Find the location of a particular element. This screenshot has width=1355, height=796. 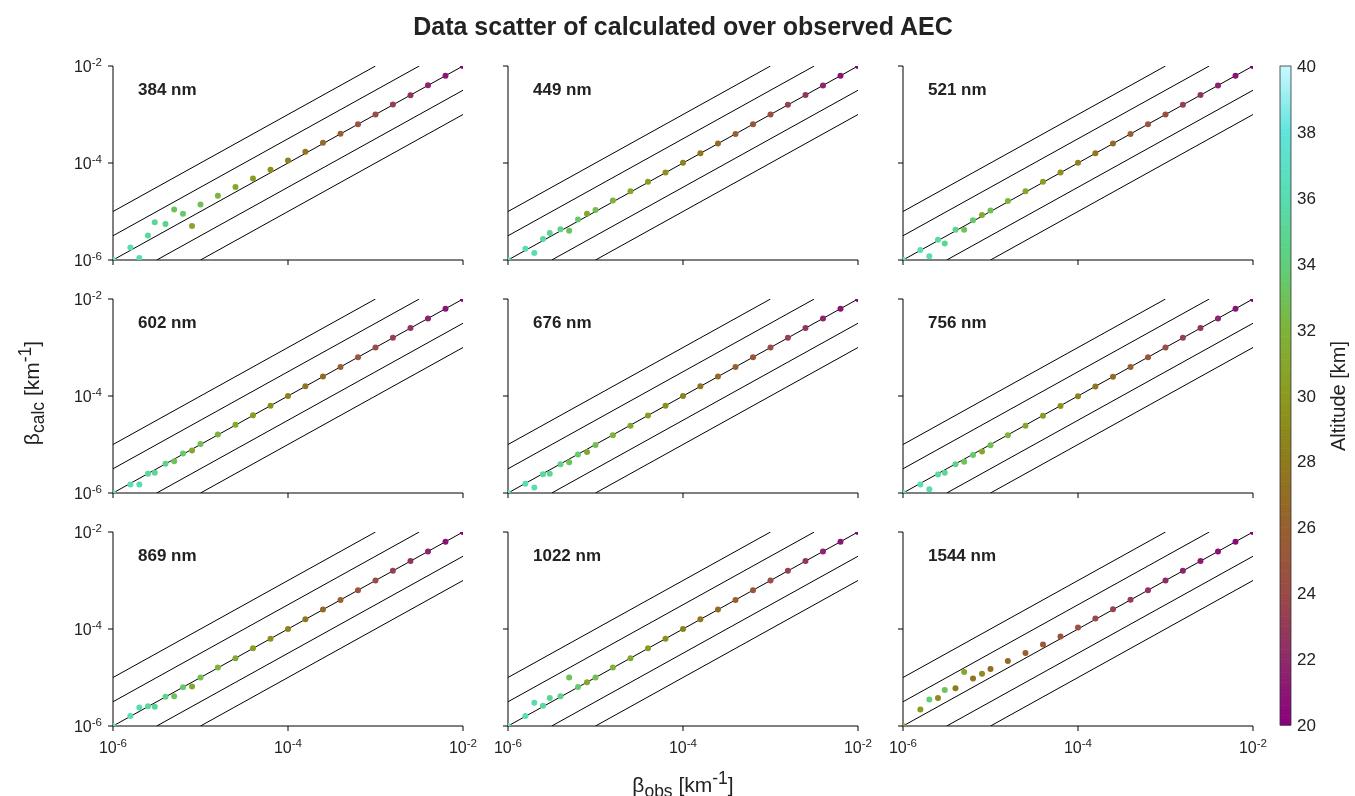

color-bar-label: 24 is located at coordinates (1306, 594).